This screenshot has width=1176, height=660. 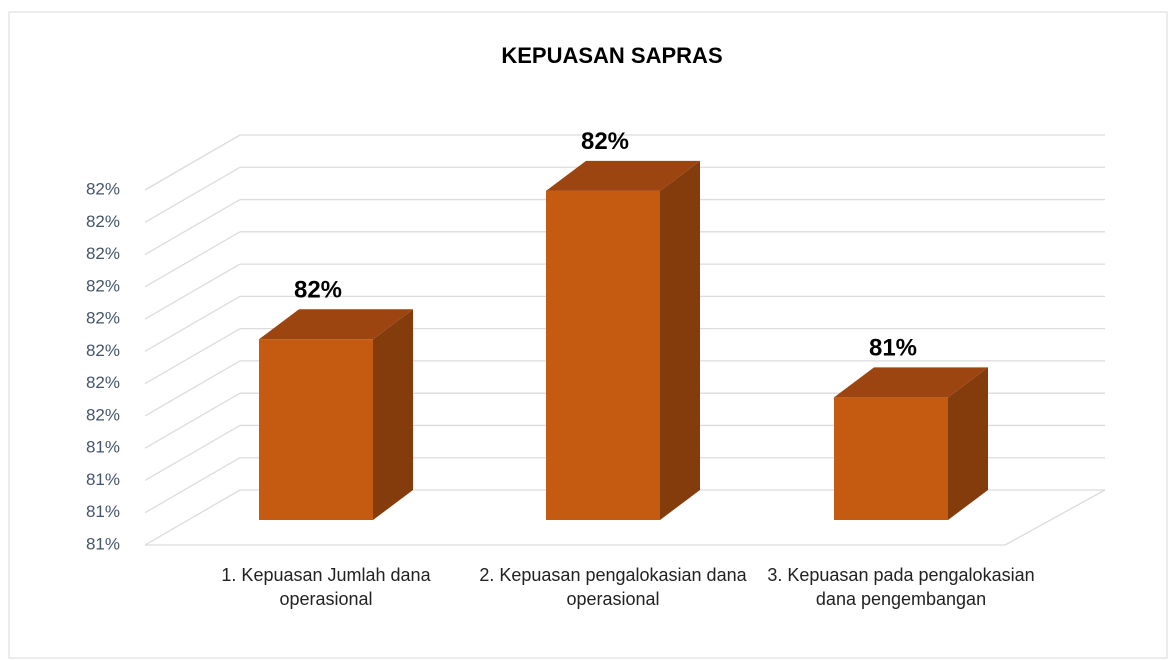 What do you see at coordinates (326, 587) in the screenshot?
I see `x-tick-label: 1. Kepuasan Jumlah dana operasional` at bounding box center [326, 587].